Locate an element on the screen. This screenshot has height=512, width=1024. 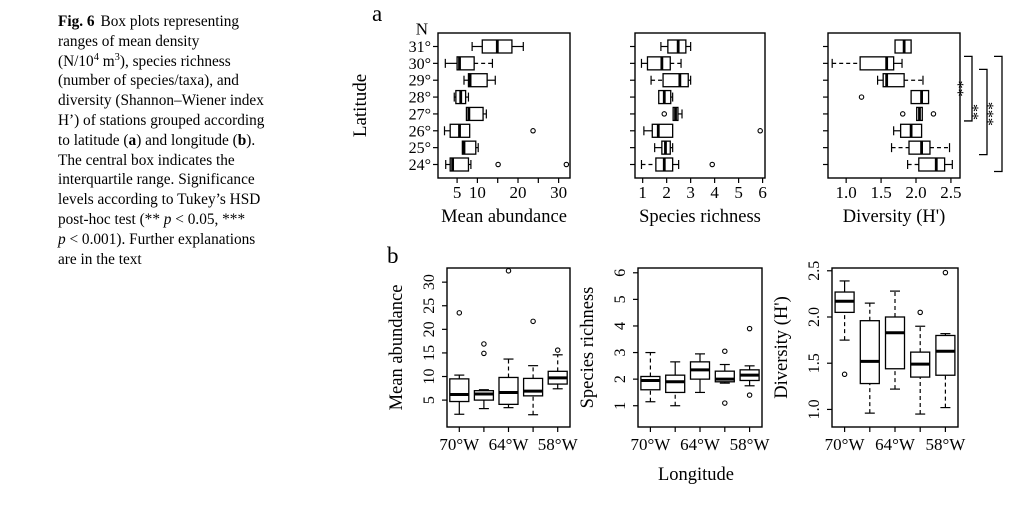
caption-segment: to latitude ( is located at coordinates (93, 140).